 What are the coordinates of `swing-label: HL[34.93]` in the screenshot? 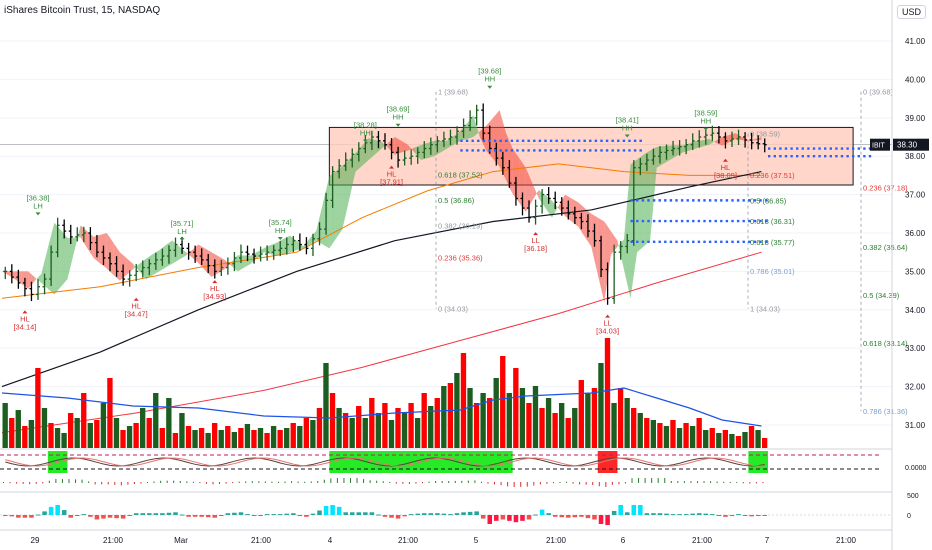 It's located at (214, 290).